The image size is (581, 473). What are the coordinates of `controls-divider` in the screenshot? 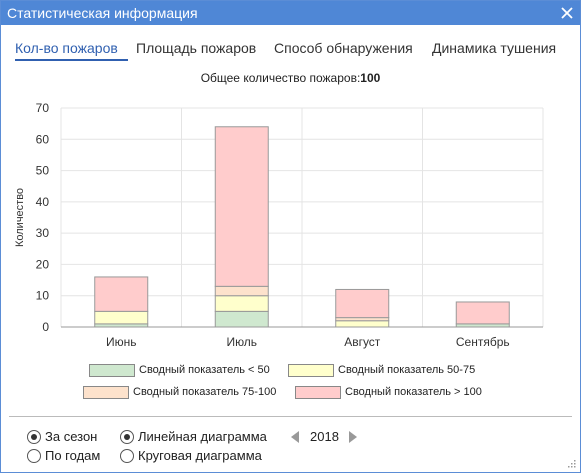 It's located at (290, 416).